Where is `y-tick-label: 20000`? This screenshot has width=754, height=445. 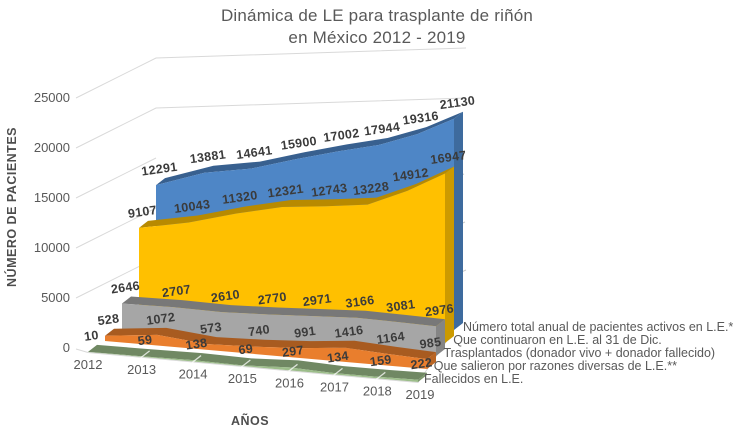
y-tick-label: 20000 is located at coordinates (52, 147).